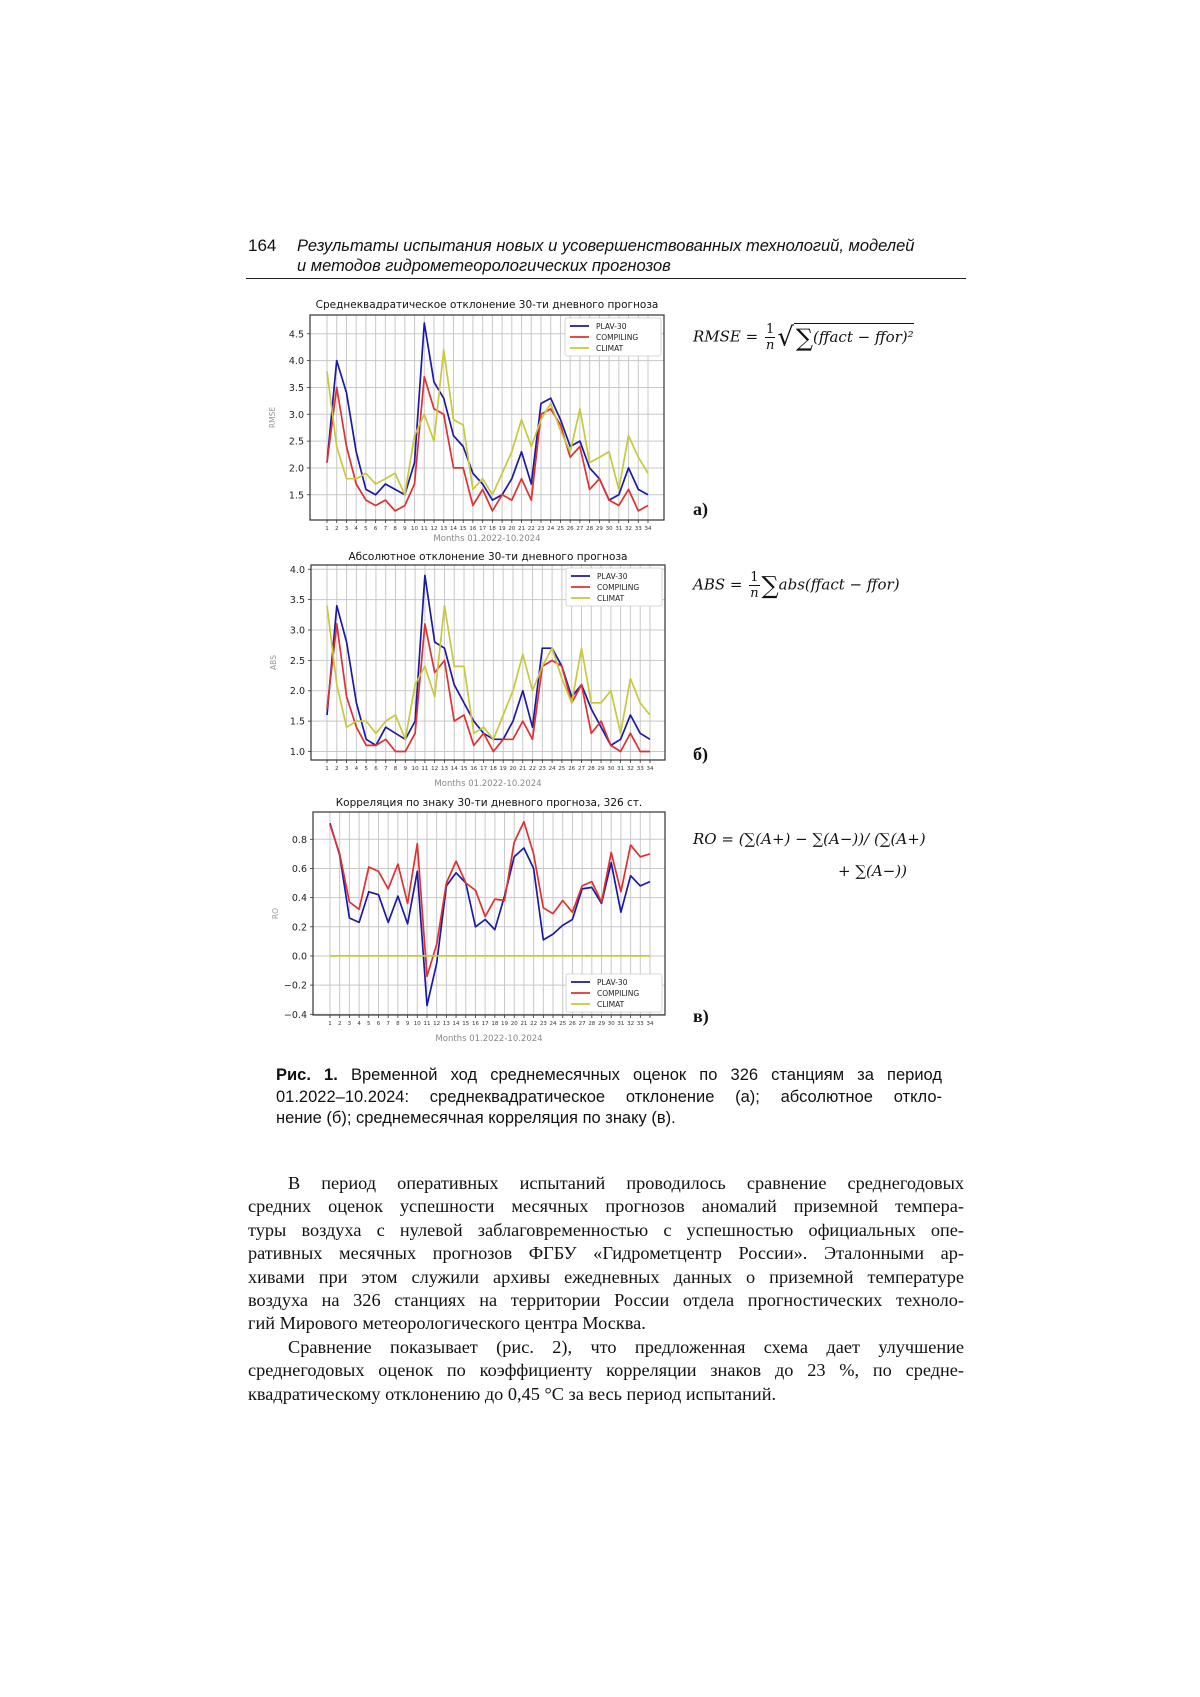 The image size is (1200, 1697). I want to click on x-tick-label: 9, so click(405, 529).